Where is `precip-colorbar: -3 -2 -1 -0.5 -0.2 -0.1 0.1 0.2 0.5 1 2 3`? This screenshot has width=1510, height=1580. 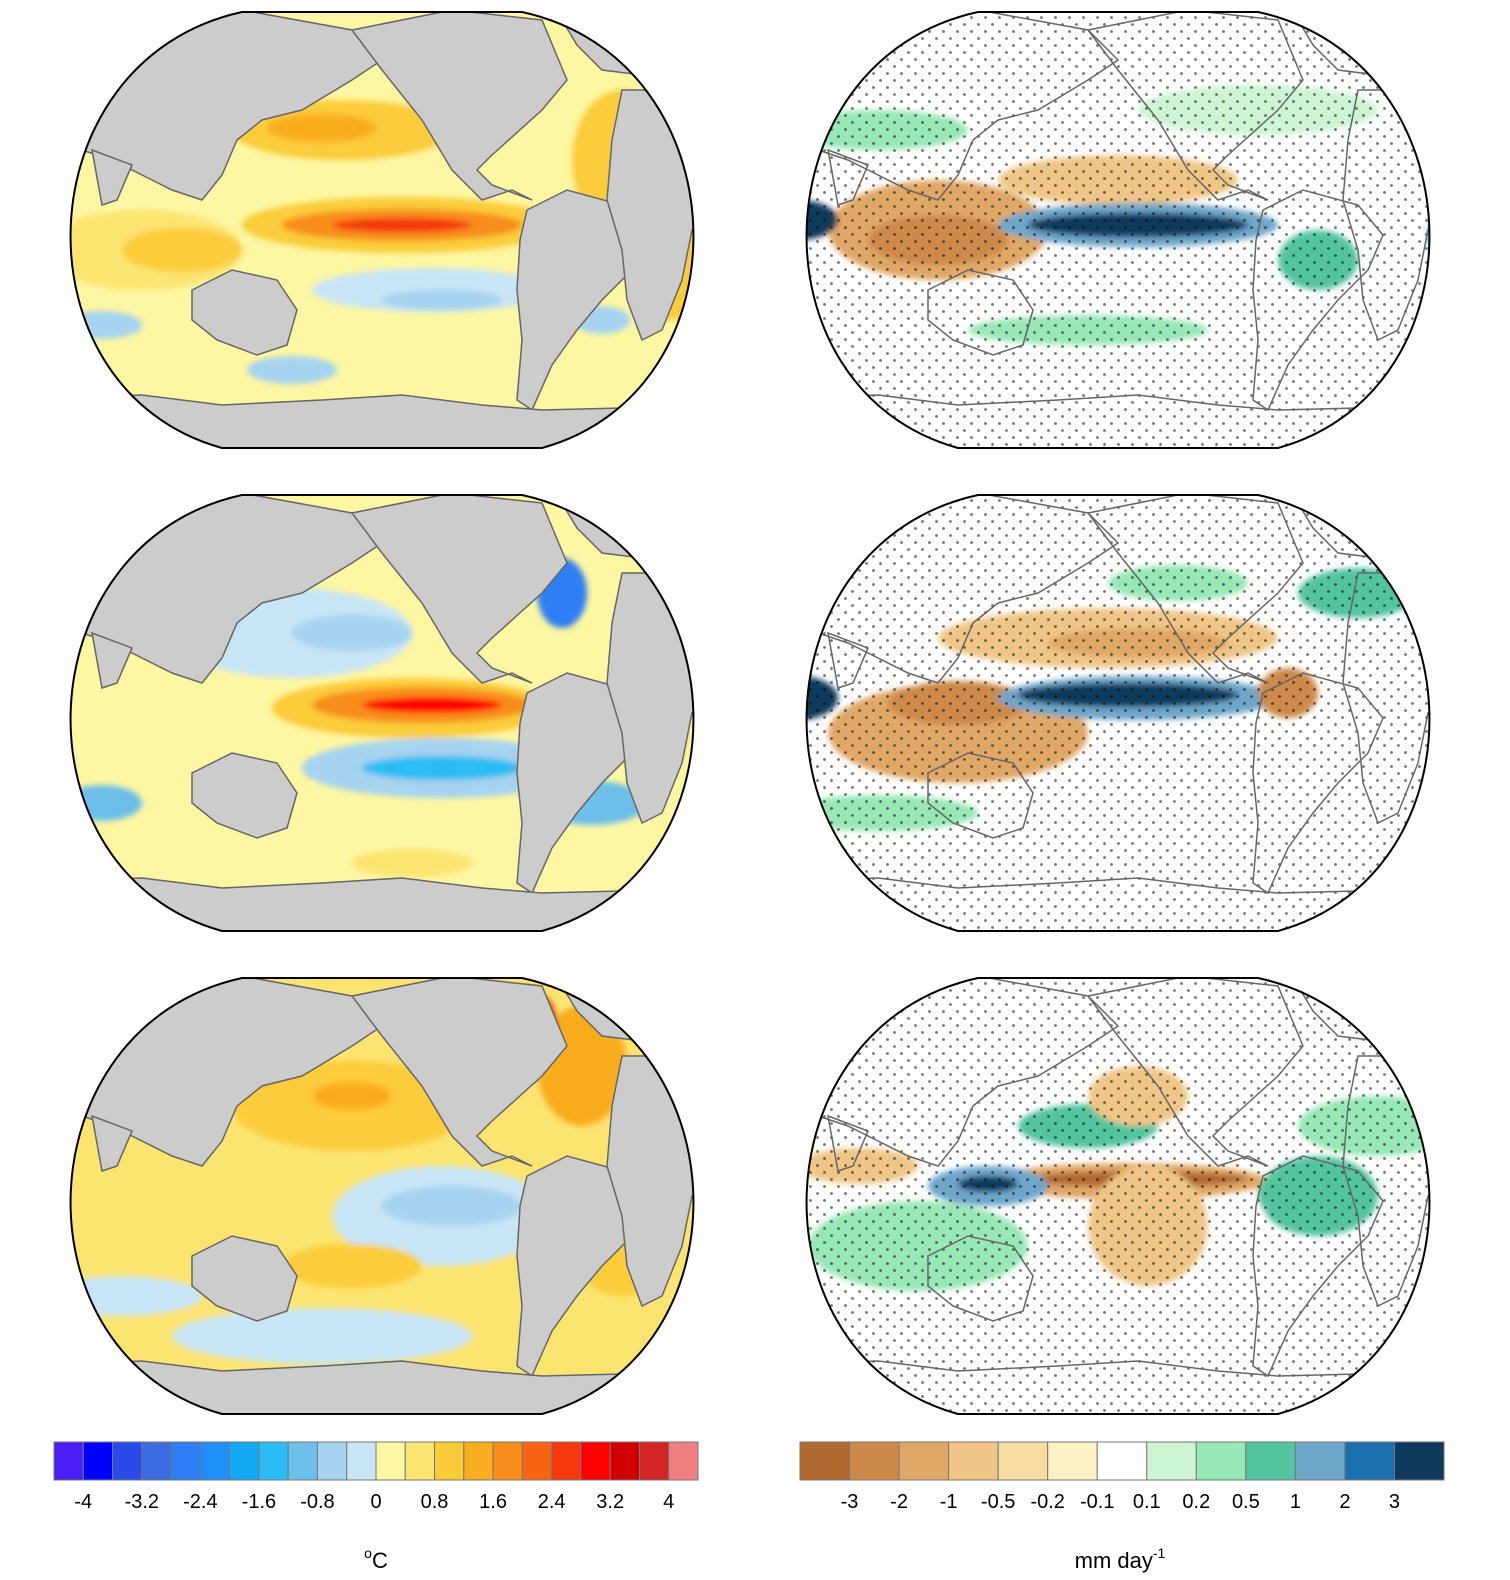
precip-colorbar: -3 -2 -1 -0.5 -0.2 -0.1 0.1 0.2 0.5 1 2 3 is located at coordinates (1122, 1477).